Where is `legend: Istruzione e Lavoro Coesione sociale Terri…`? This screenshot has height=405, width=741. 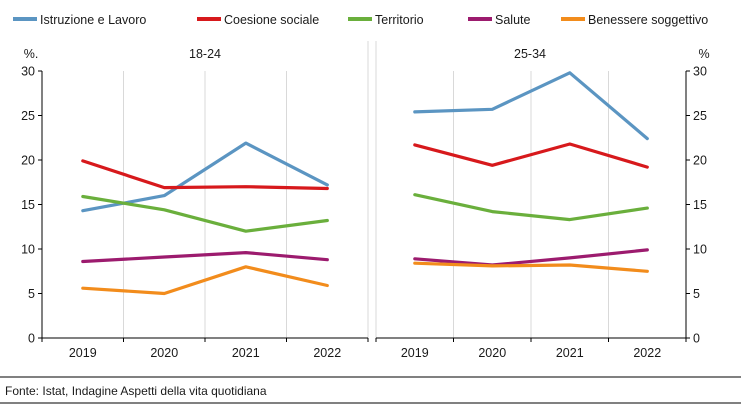 legend: Istruzione e Lavoro Coesione sociale Terri… is located at coordinates (360, 20).